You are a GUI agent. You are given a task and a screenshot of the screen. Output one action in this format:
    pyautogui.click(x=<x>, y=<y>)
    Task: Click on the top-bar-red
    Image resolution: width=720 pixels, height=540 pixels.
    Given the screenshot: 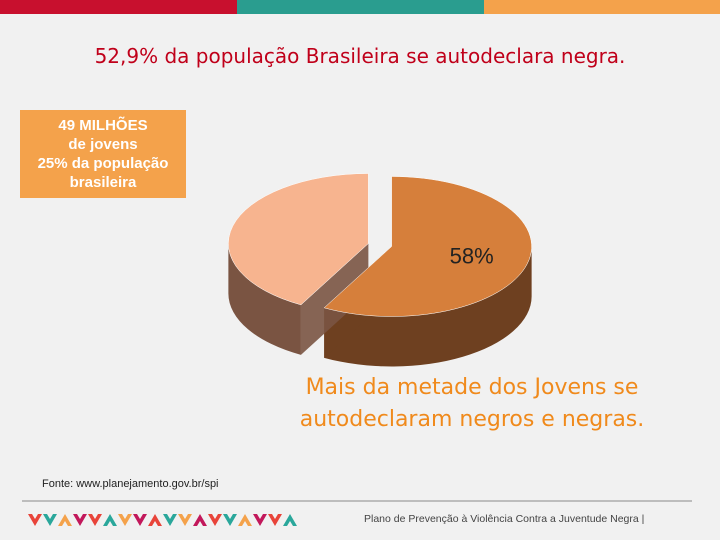 What is the action you would take?
    pyautogui.click(x=118, y=7)
    